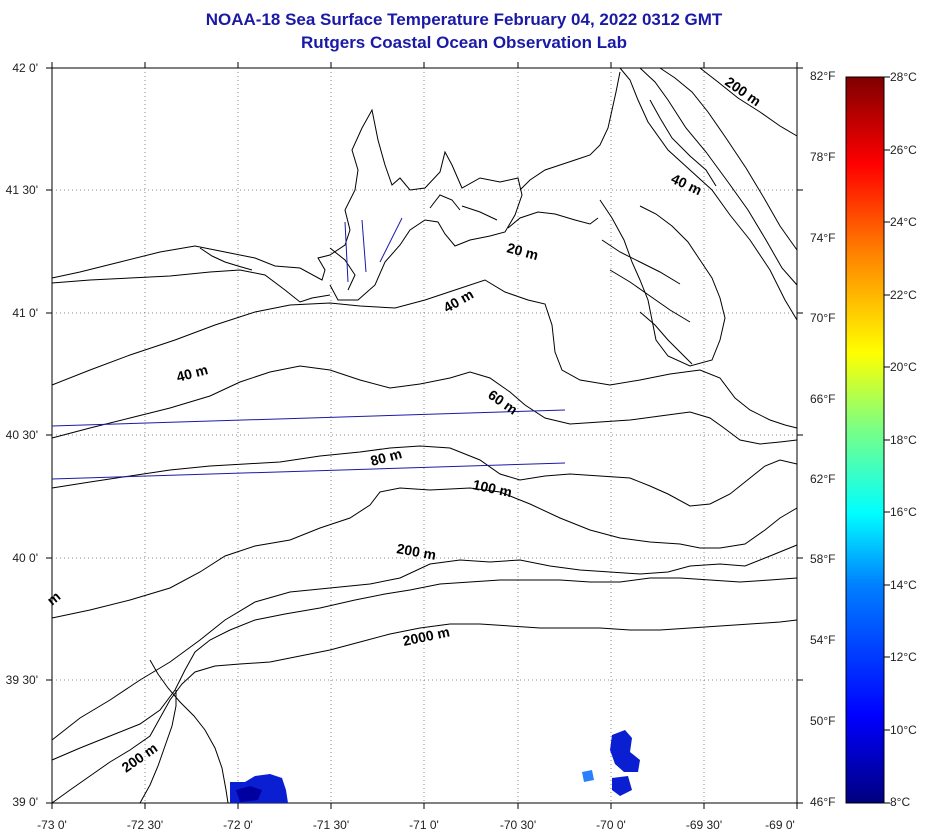 This screenshot has height=832, width=928. Describe the element at coordinates (823, 559) in the screenshot. I see `fahrenheit-label: 58°F` at that location.